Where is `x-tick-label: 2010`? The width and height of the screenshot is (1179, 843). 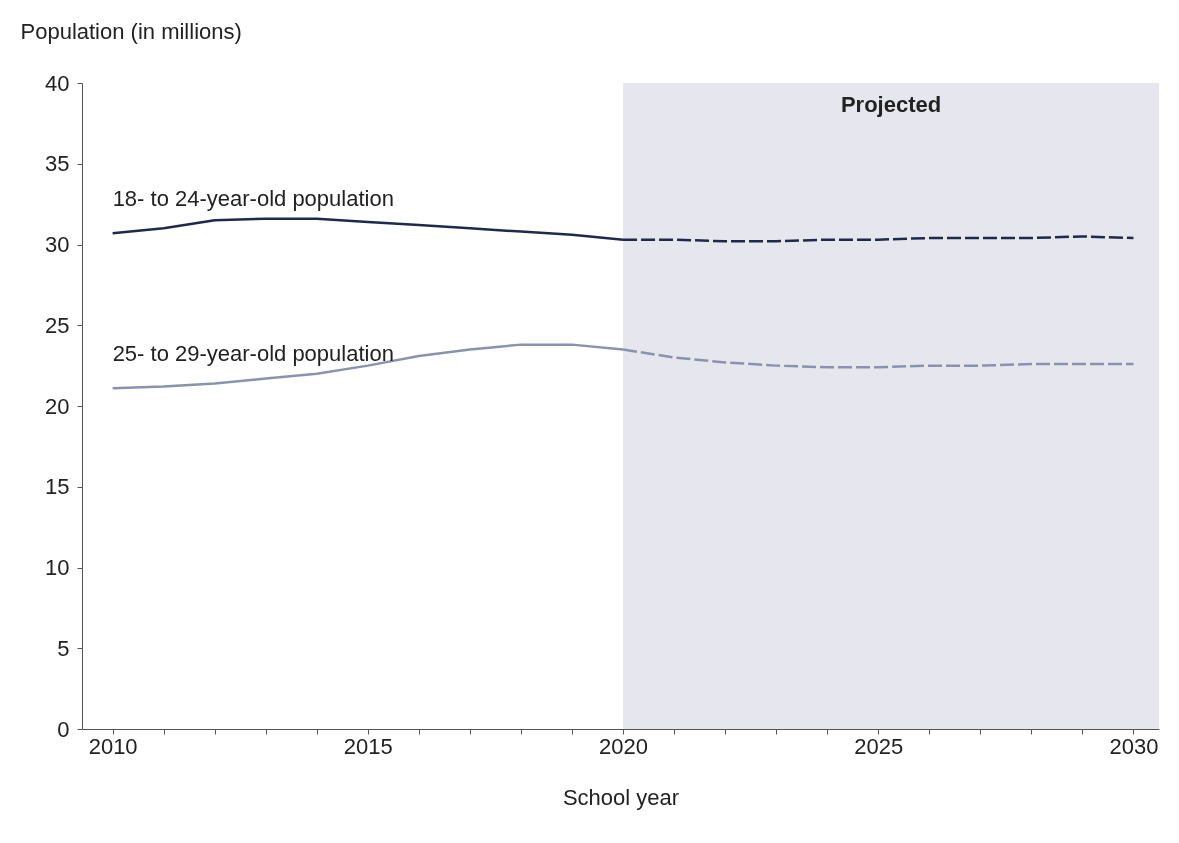
x-tick-label: 2010 is located at coordinates (113, 746).